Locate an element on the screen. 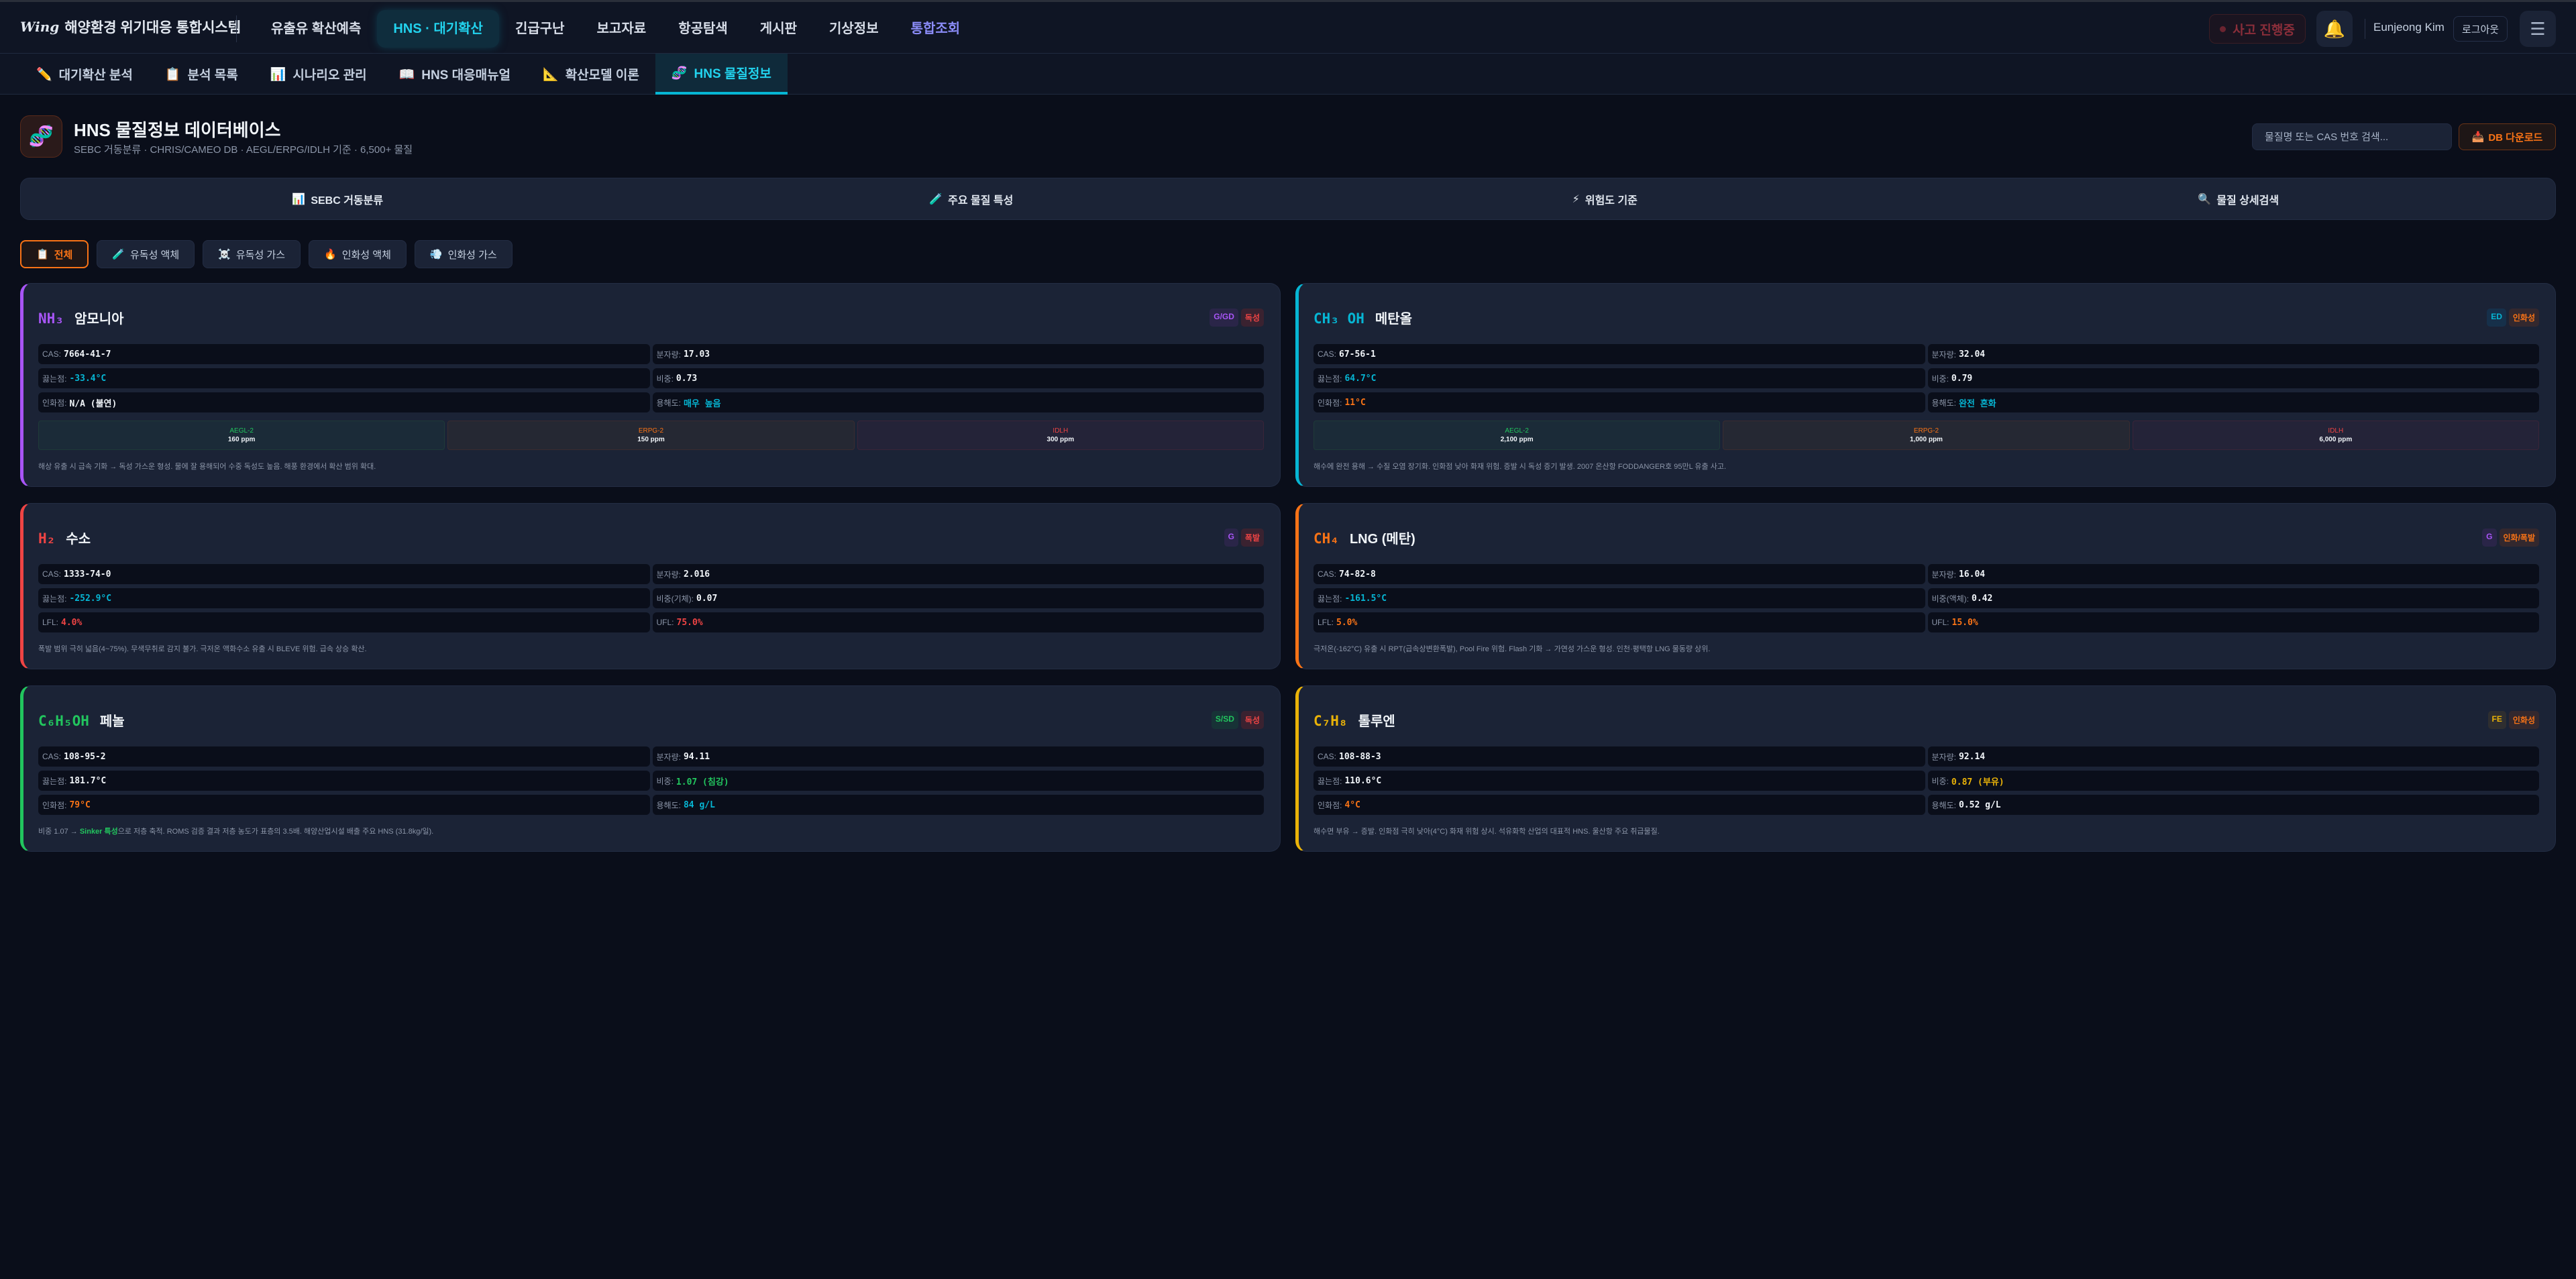 This screenshot has width=2576, height=1279. nav-item: HNS · 대기확산 is located at coordinates (438, 29).